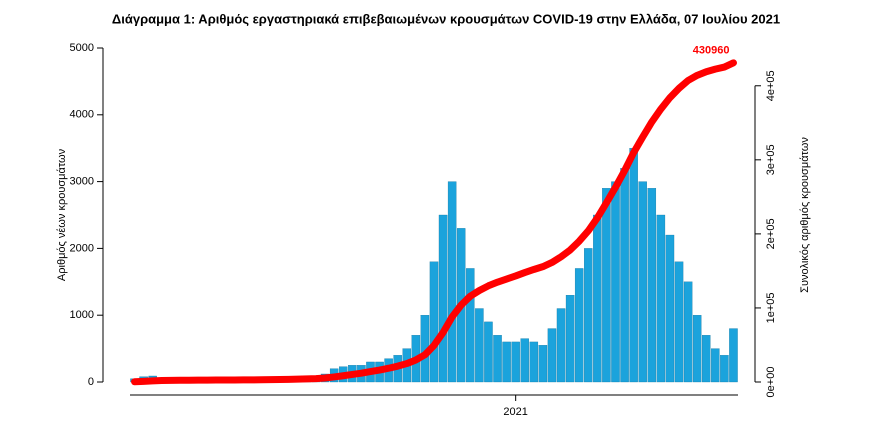 The height and width of the screenshot is (430, 892). I want to click on y-tick-label: 2000, so click(82, 248).